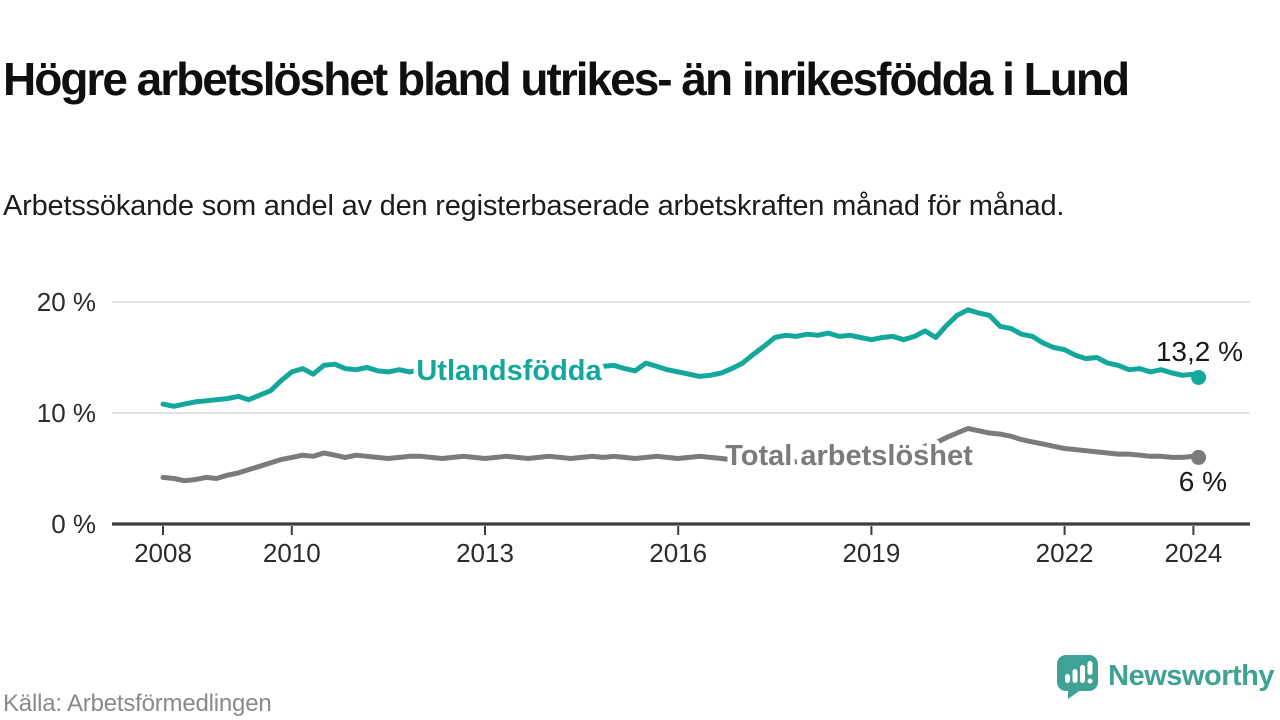  What do you see at coordinates (137, 703) in the screenshot?
I see `source-note: Källa: Arbetsförmedlingen` at bounding box center [137, 703].